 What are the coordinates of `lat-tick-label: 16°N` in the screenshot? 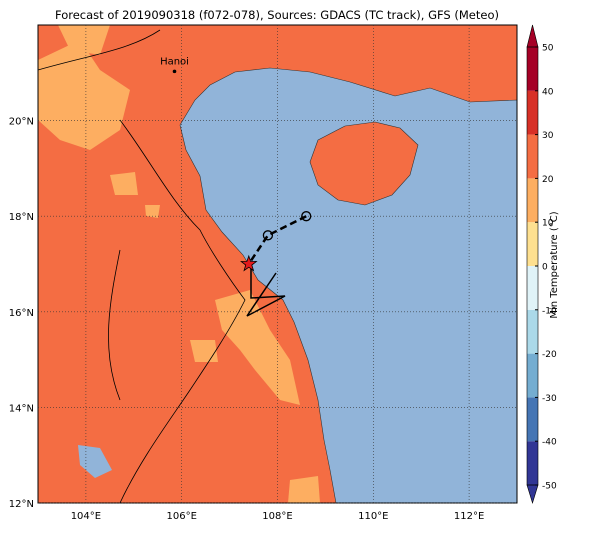 It's located at (21, 313).